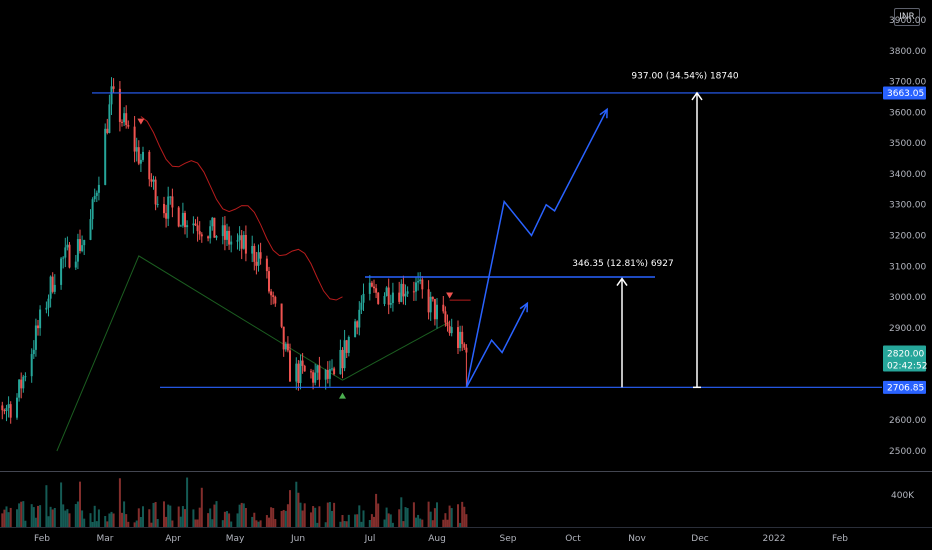 Image resolution: width=932 pixels, height=550 pixels. I want to click on price-tick-label: 3000.00, so click(907, 298).